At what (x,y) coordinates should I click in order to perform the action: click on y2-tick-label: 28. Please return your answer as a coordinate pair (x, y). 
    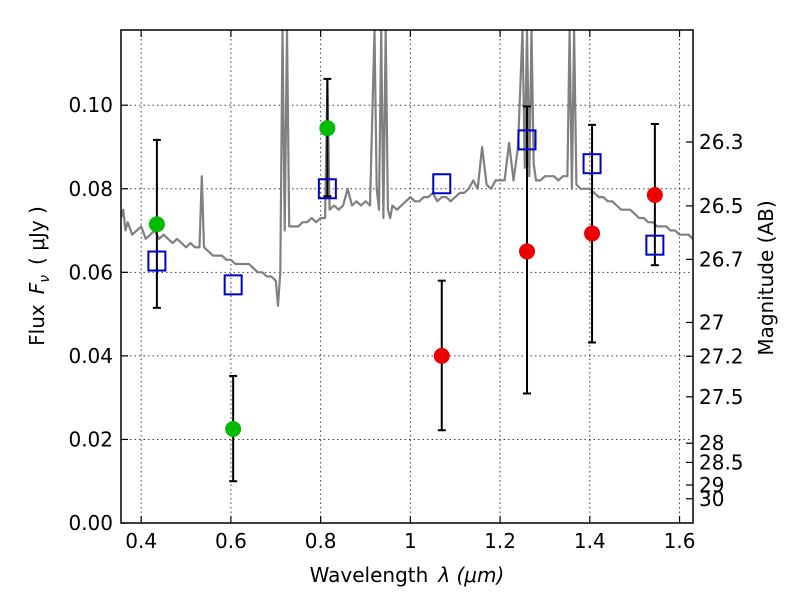
    Looking at the image, I should click on (711, 443).